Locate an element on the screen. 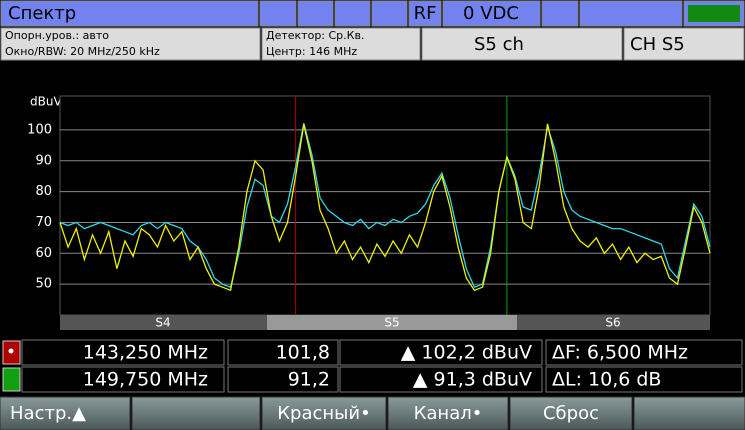 The image size is (745, 430). status-indicator is located at coordinates (714, 13).